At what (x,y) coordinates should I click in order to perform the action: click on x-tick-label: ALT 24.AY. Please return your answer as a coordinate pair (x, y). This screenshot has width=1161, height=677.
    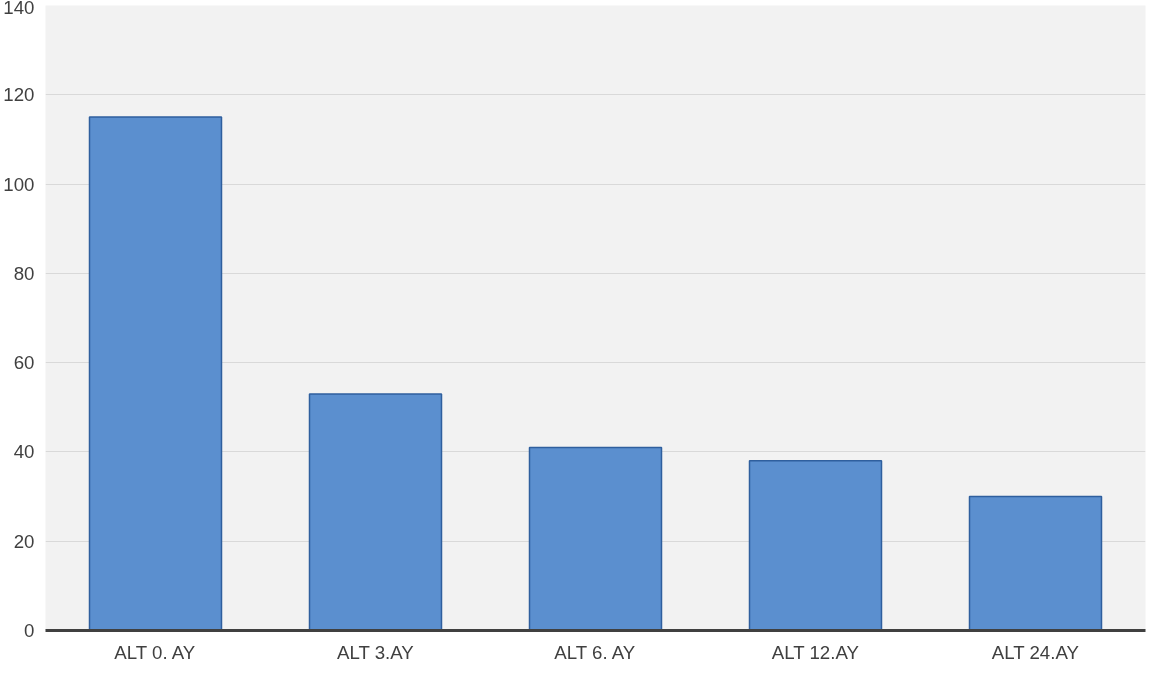
    Looking at the image, I should click on (1035, 652).